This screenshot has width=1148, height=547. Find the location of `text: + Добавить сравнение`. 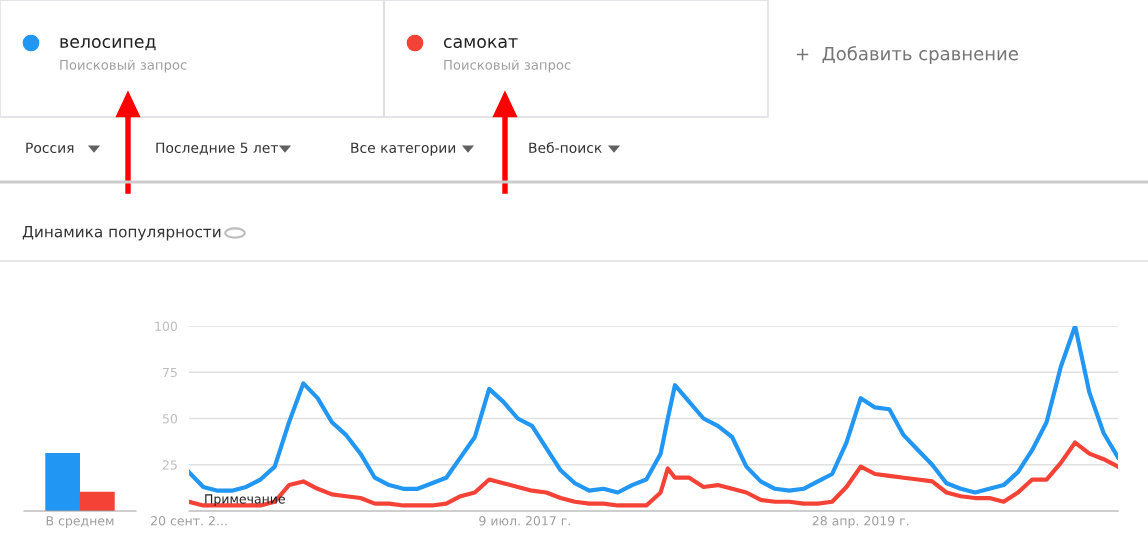

text: + Добавить сравнение is located at coordinates (907, 55).